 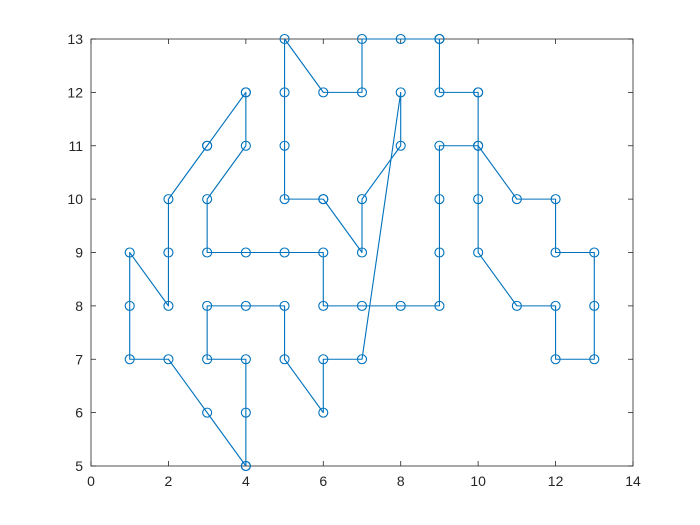 I want to click on y-tick-label: 7, so click(x=79, y=359).